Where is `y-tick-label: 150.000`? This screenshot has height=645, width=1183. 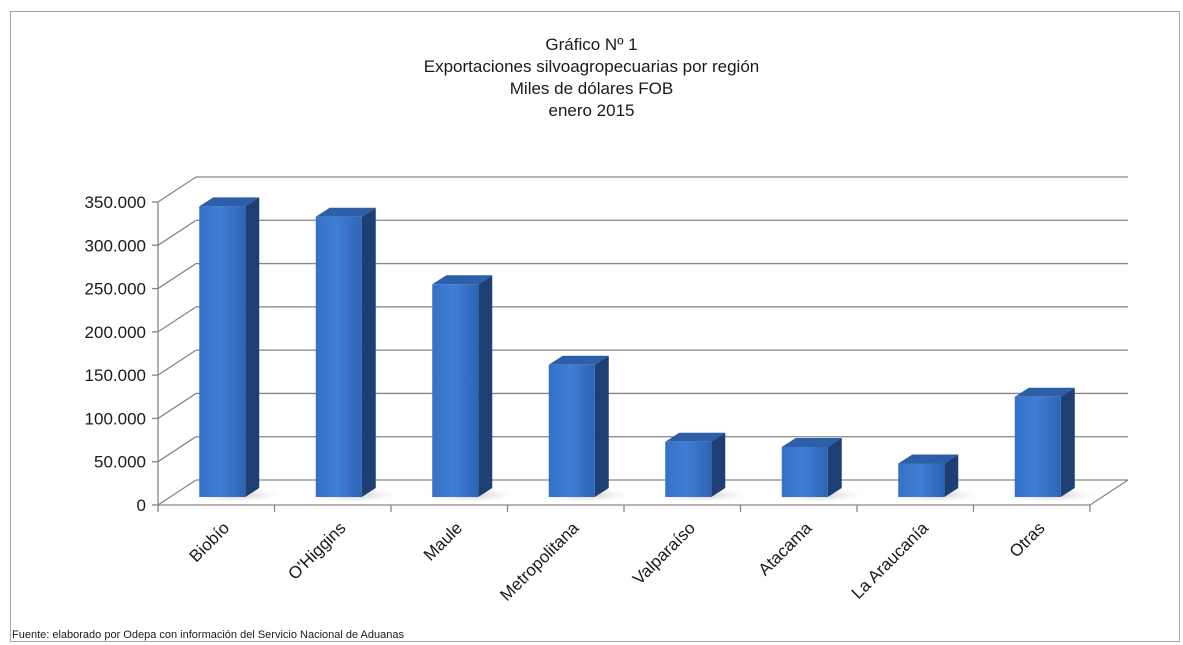
y-tick-label: 150.000 is located at coordinates (115, 375).